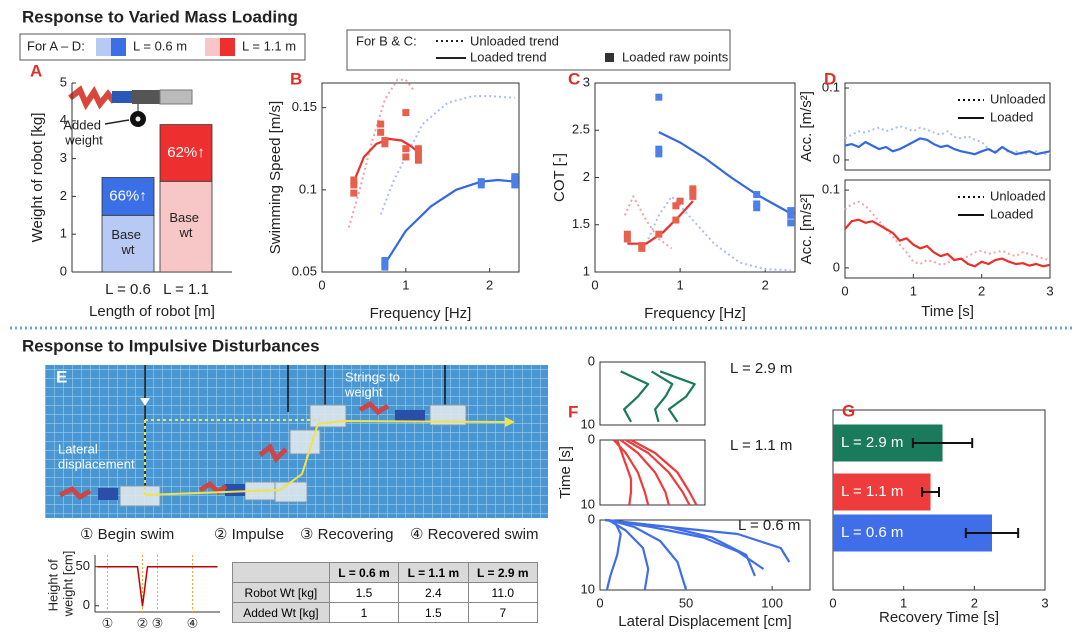 The width and height of the screenshot is (1079, 643). Describe the element at coordinates (158, 622) in the screenshot. I see `x-tick-label: ③` at that location.